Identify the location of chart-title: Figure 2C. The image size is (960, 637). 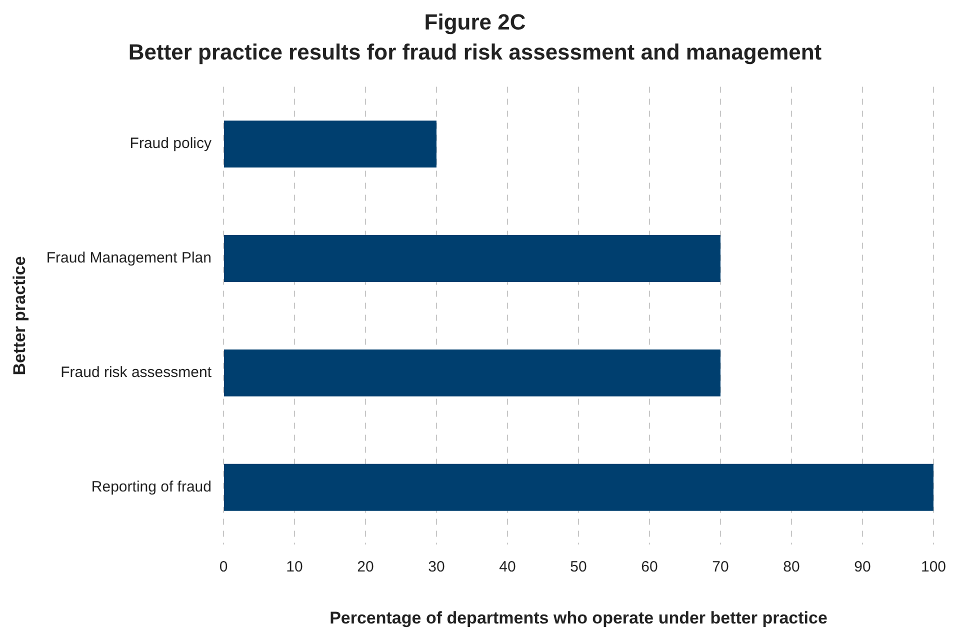
(475, 21).